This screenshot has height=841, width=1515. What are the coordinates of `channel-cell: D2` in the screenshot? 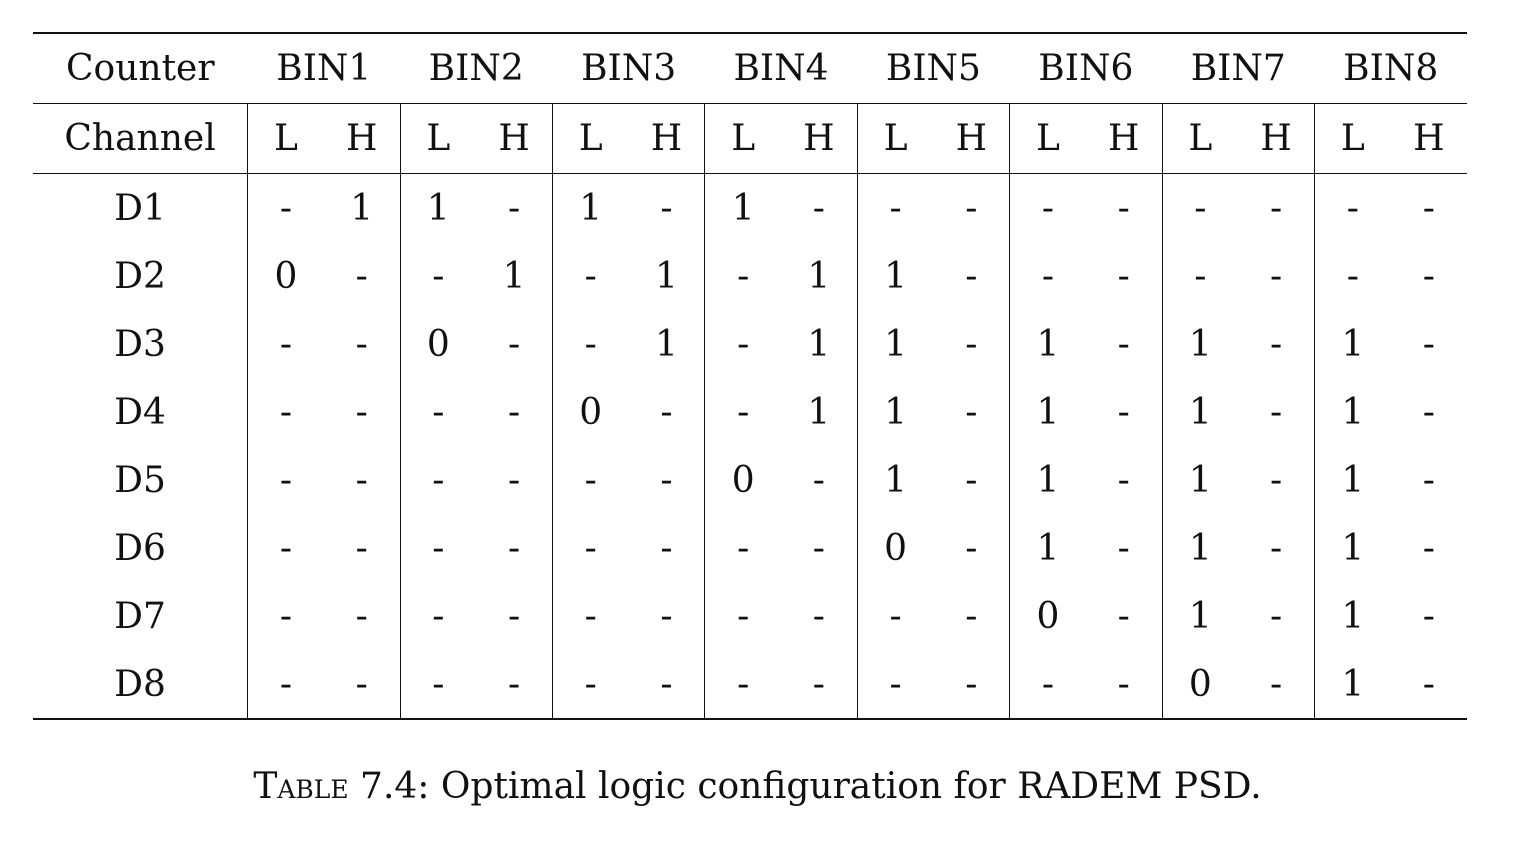 It's located at (140, 276).